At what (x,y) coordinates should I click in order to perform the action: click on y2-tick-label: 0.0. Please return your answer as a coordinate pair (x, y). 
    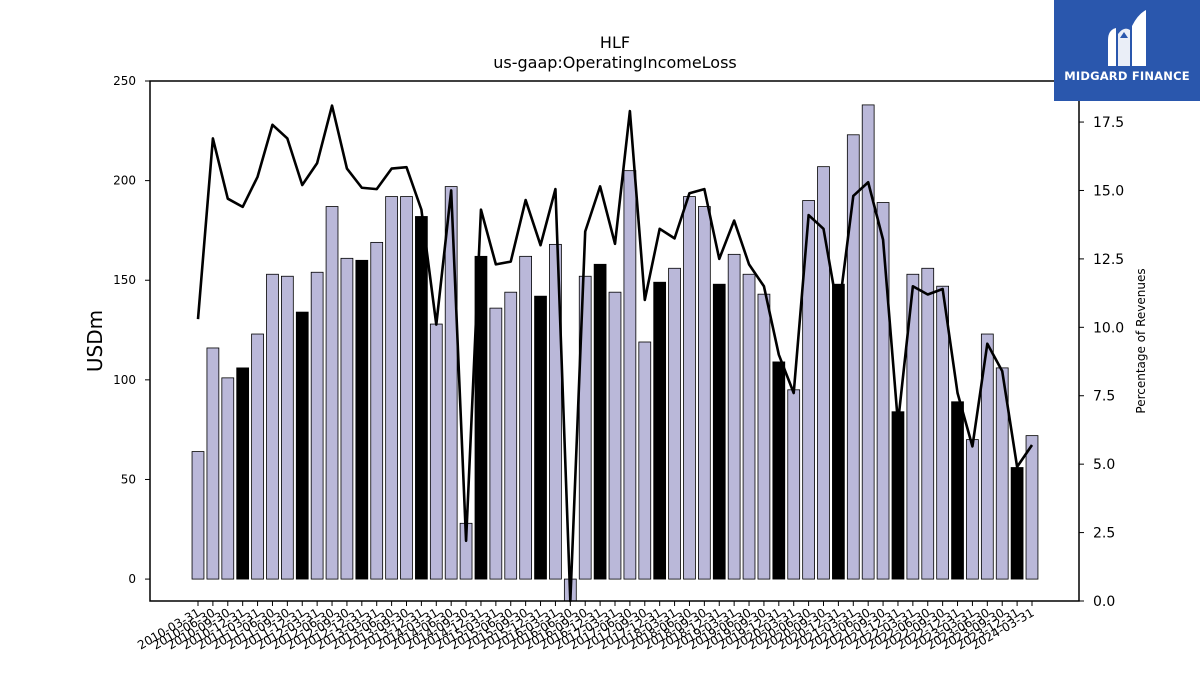
    Looking at the image, I should click on (1104, 602).